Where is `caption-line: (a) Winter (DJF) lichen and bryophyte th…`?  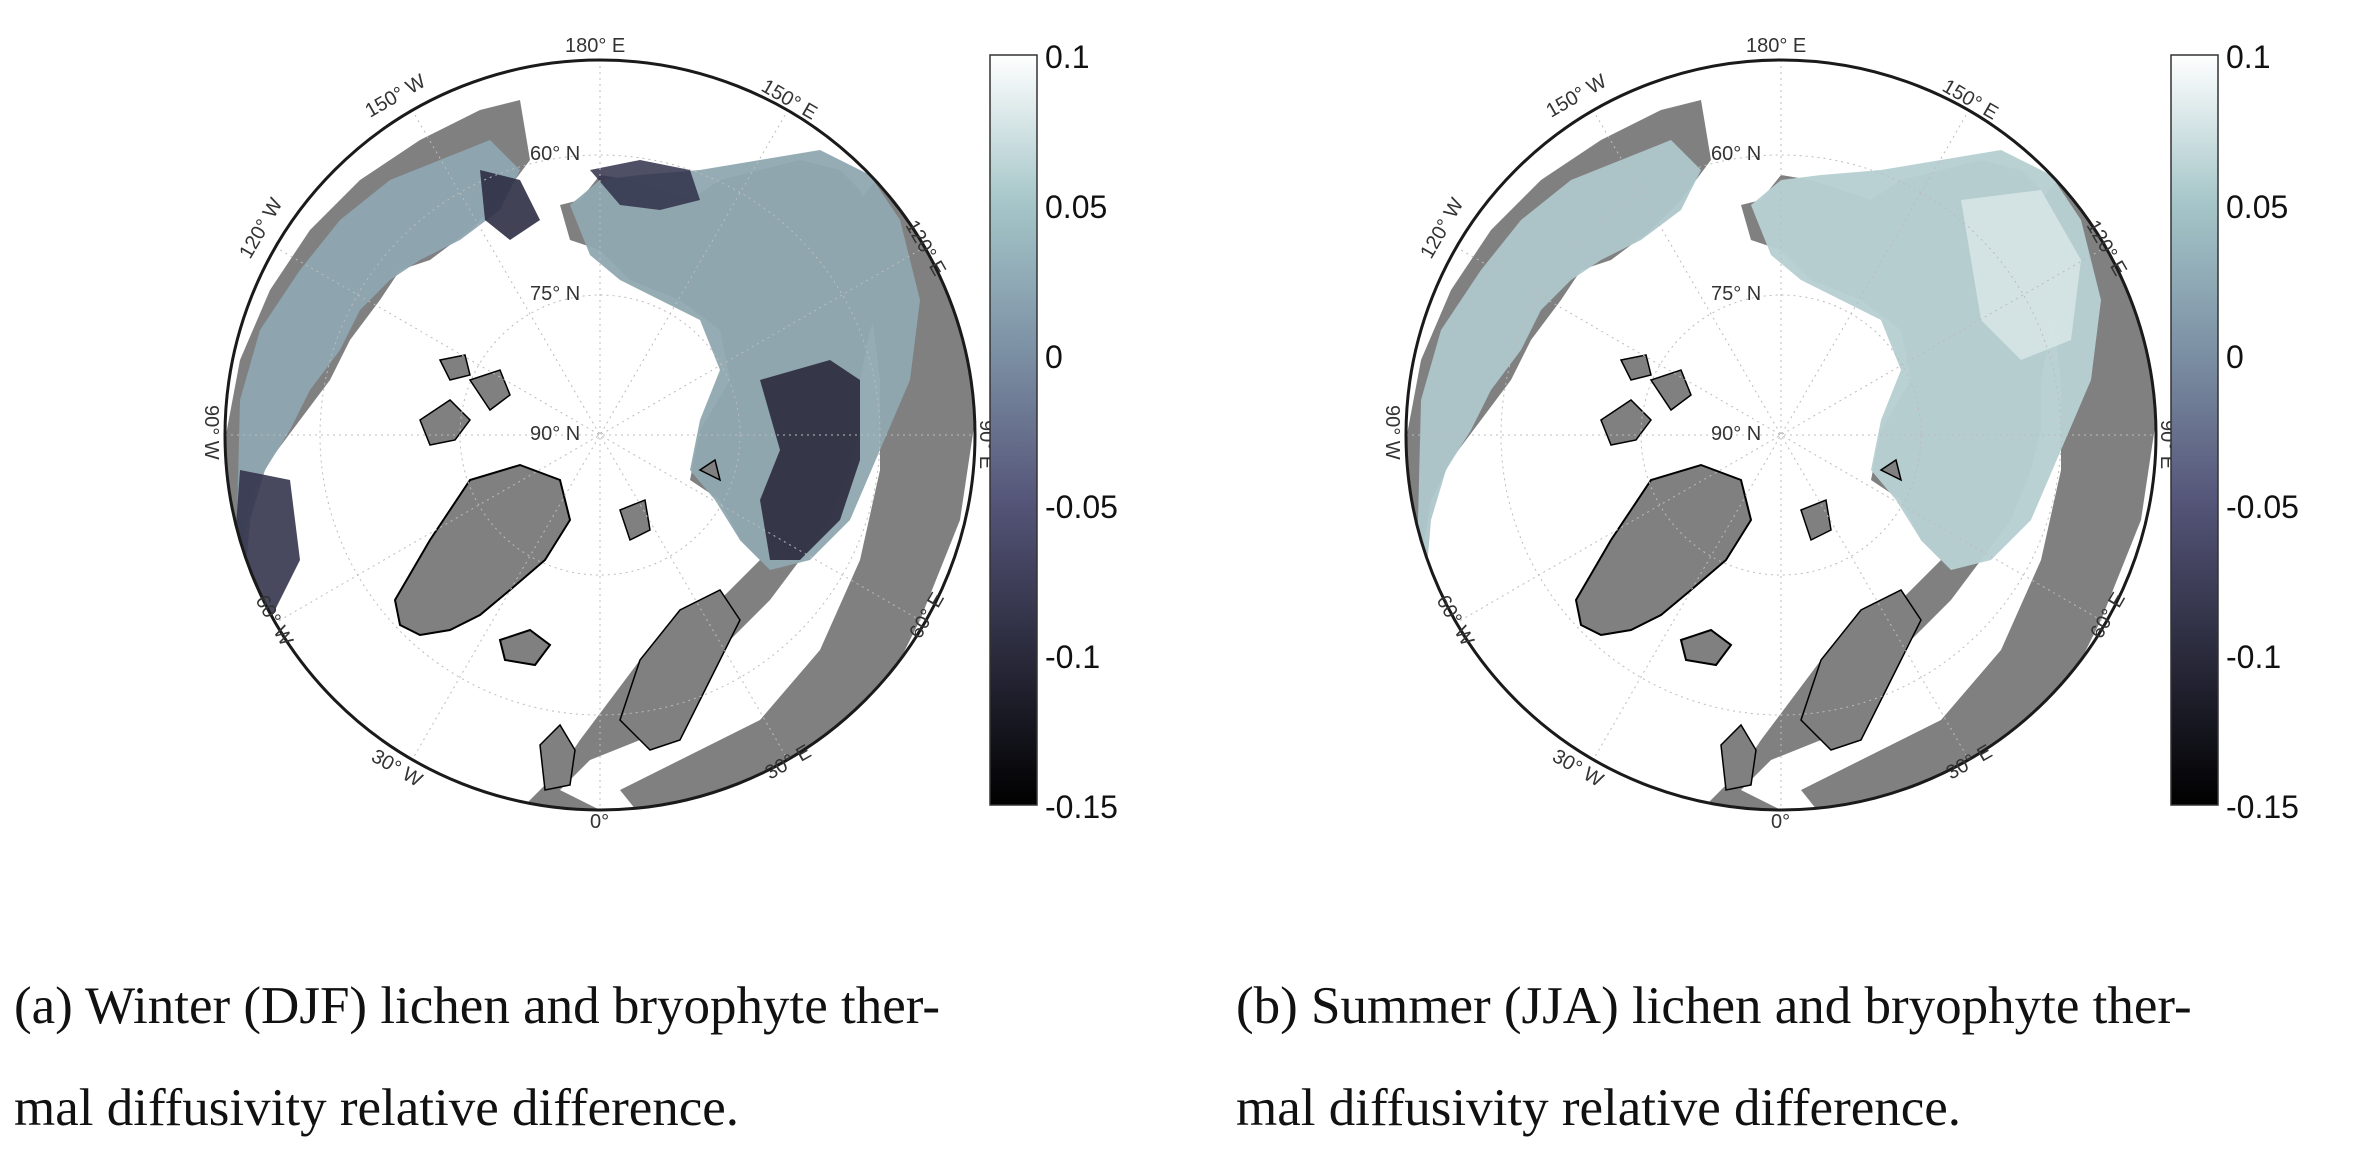
caption-line: (a) Winter (DJF) lichen and bryophyte th… is located at coordinates (477, 1006).